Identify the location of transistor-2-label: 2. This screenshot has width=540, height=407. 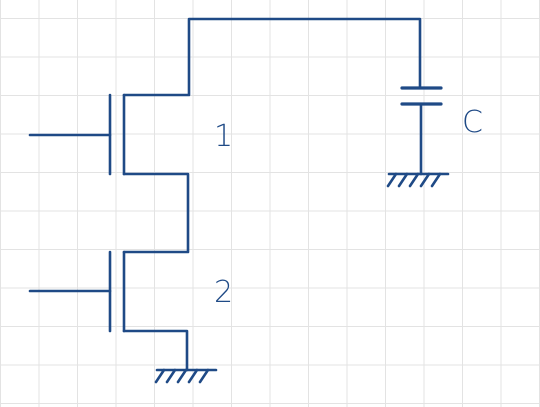
(223, 292).